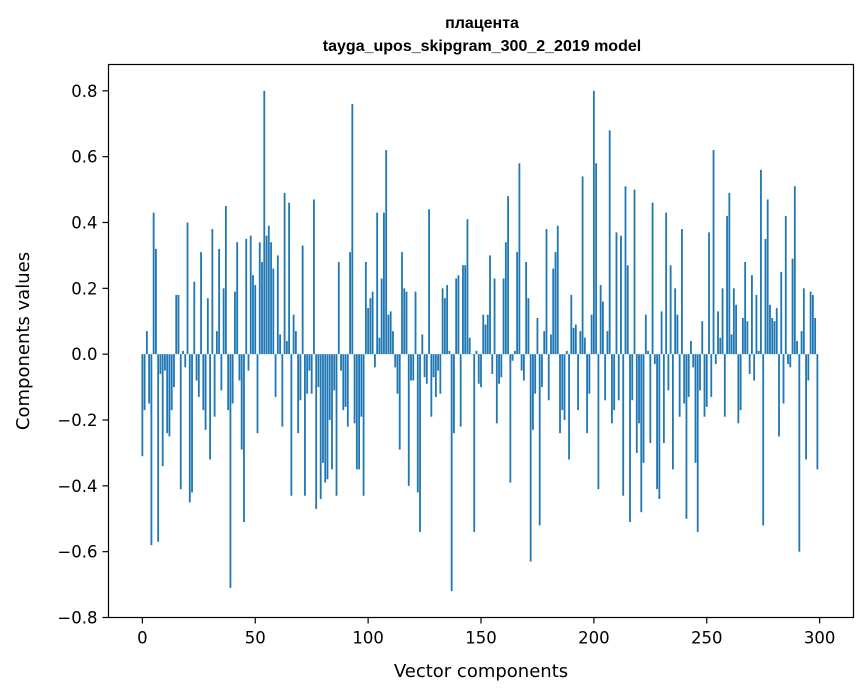 The height and width of the screenshot is (696, 867). I want to click on x-tick-label: 50, so click(255, 638).